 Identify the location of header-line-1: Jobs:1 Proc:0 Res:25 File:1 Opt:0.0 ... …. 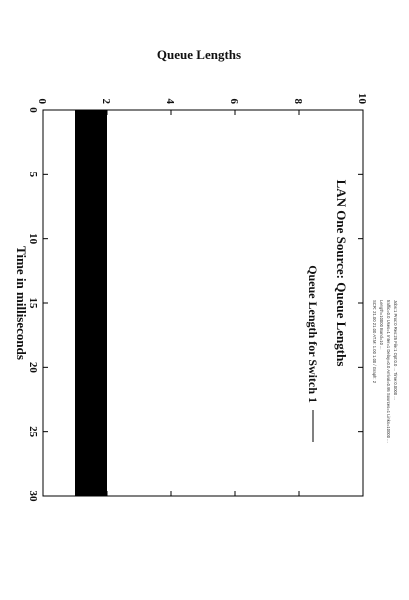
(395, 350).